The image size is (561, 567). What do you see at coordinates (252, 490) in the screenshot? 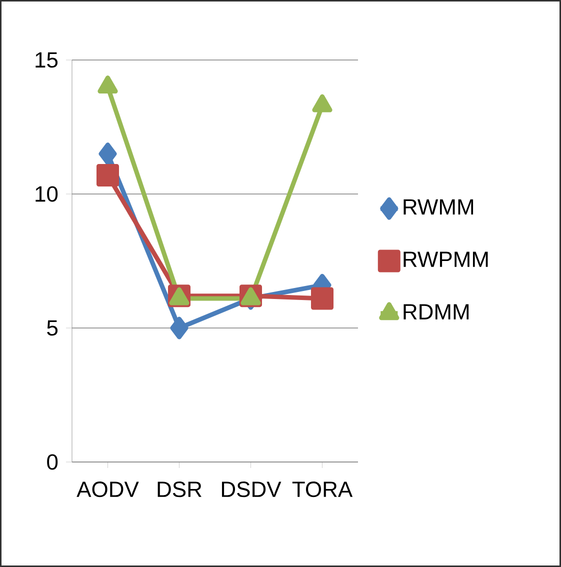
I see `x-tick-label: DSDV` at bounding box center [252, 490].